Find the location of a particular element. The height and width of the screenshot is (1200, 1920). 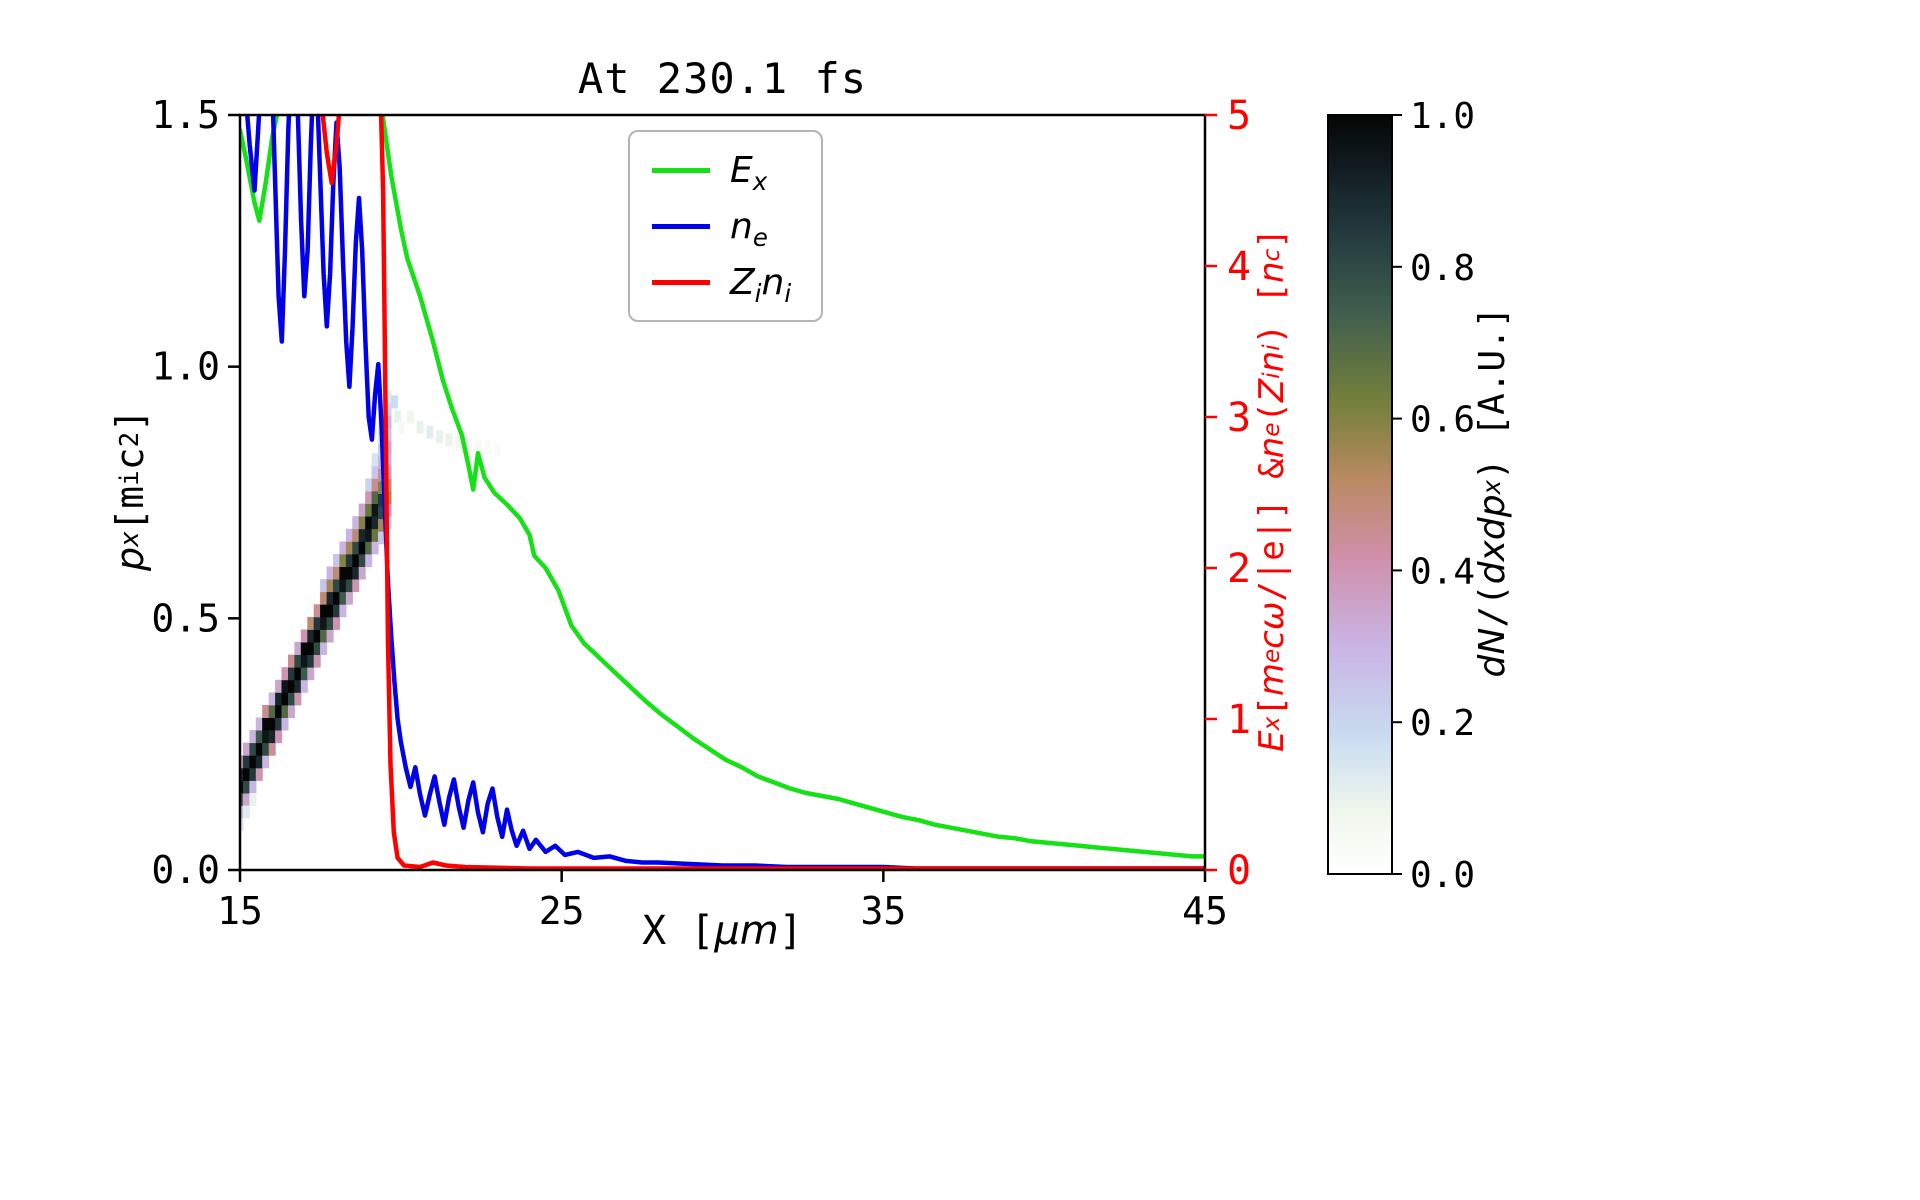

colorbar is located at coordinates (1360, 494).